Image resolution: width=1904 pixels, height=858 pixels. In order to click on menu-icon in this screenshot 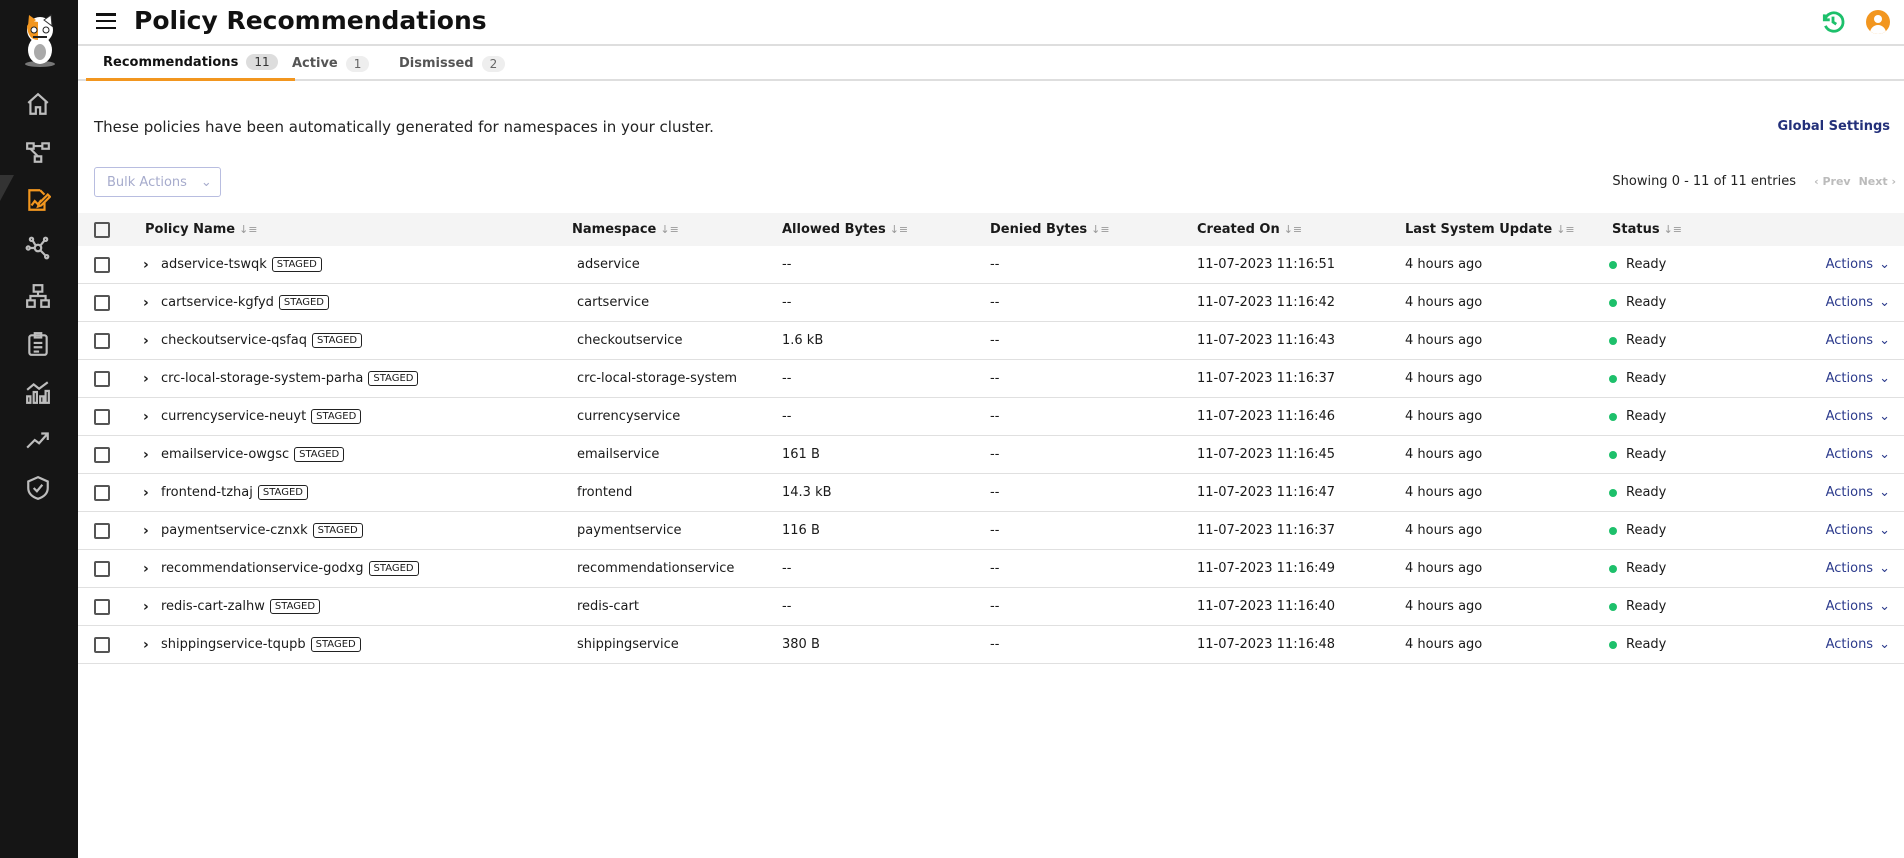, I will do `click(106, 21)`.